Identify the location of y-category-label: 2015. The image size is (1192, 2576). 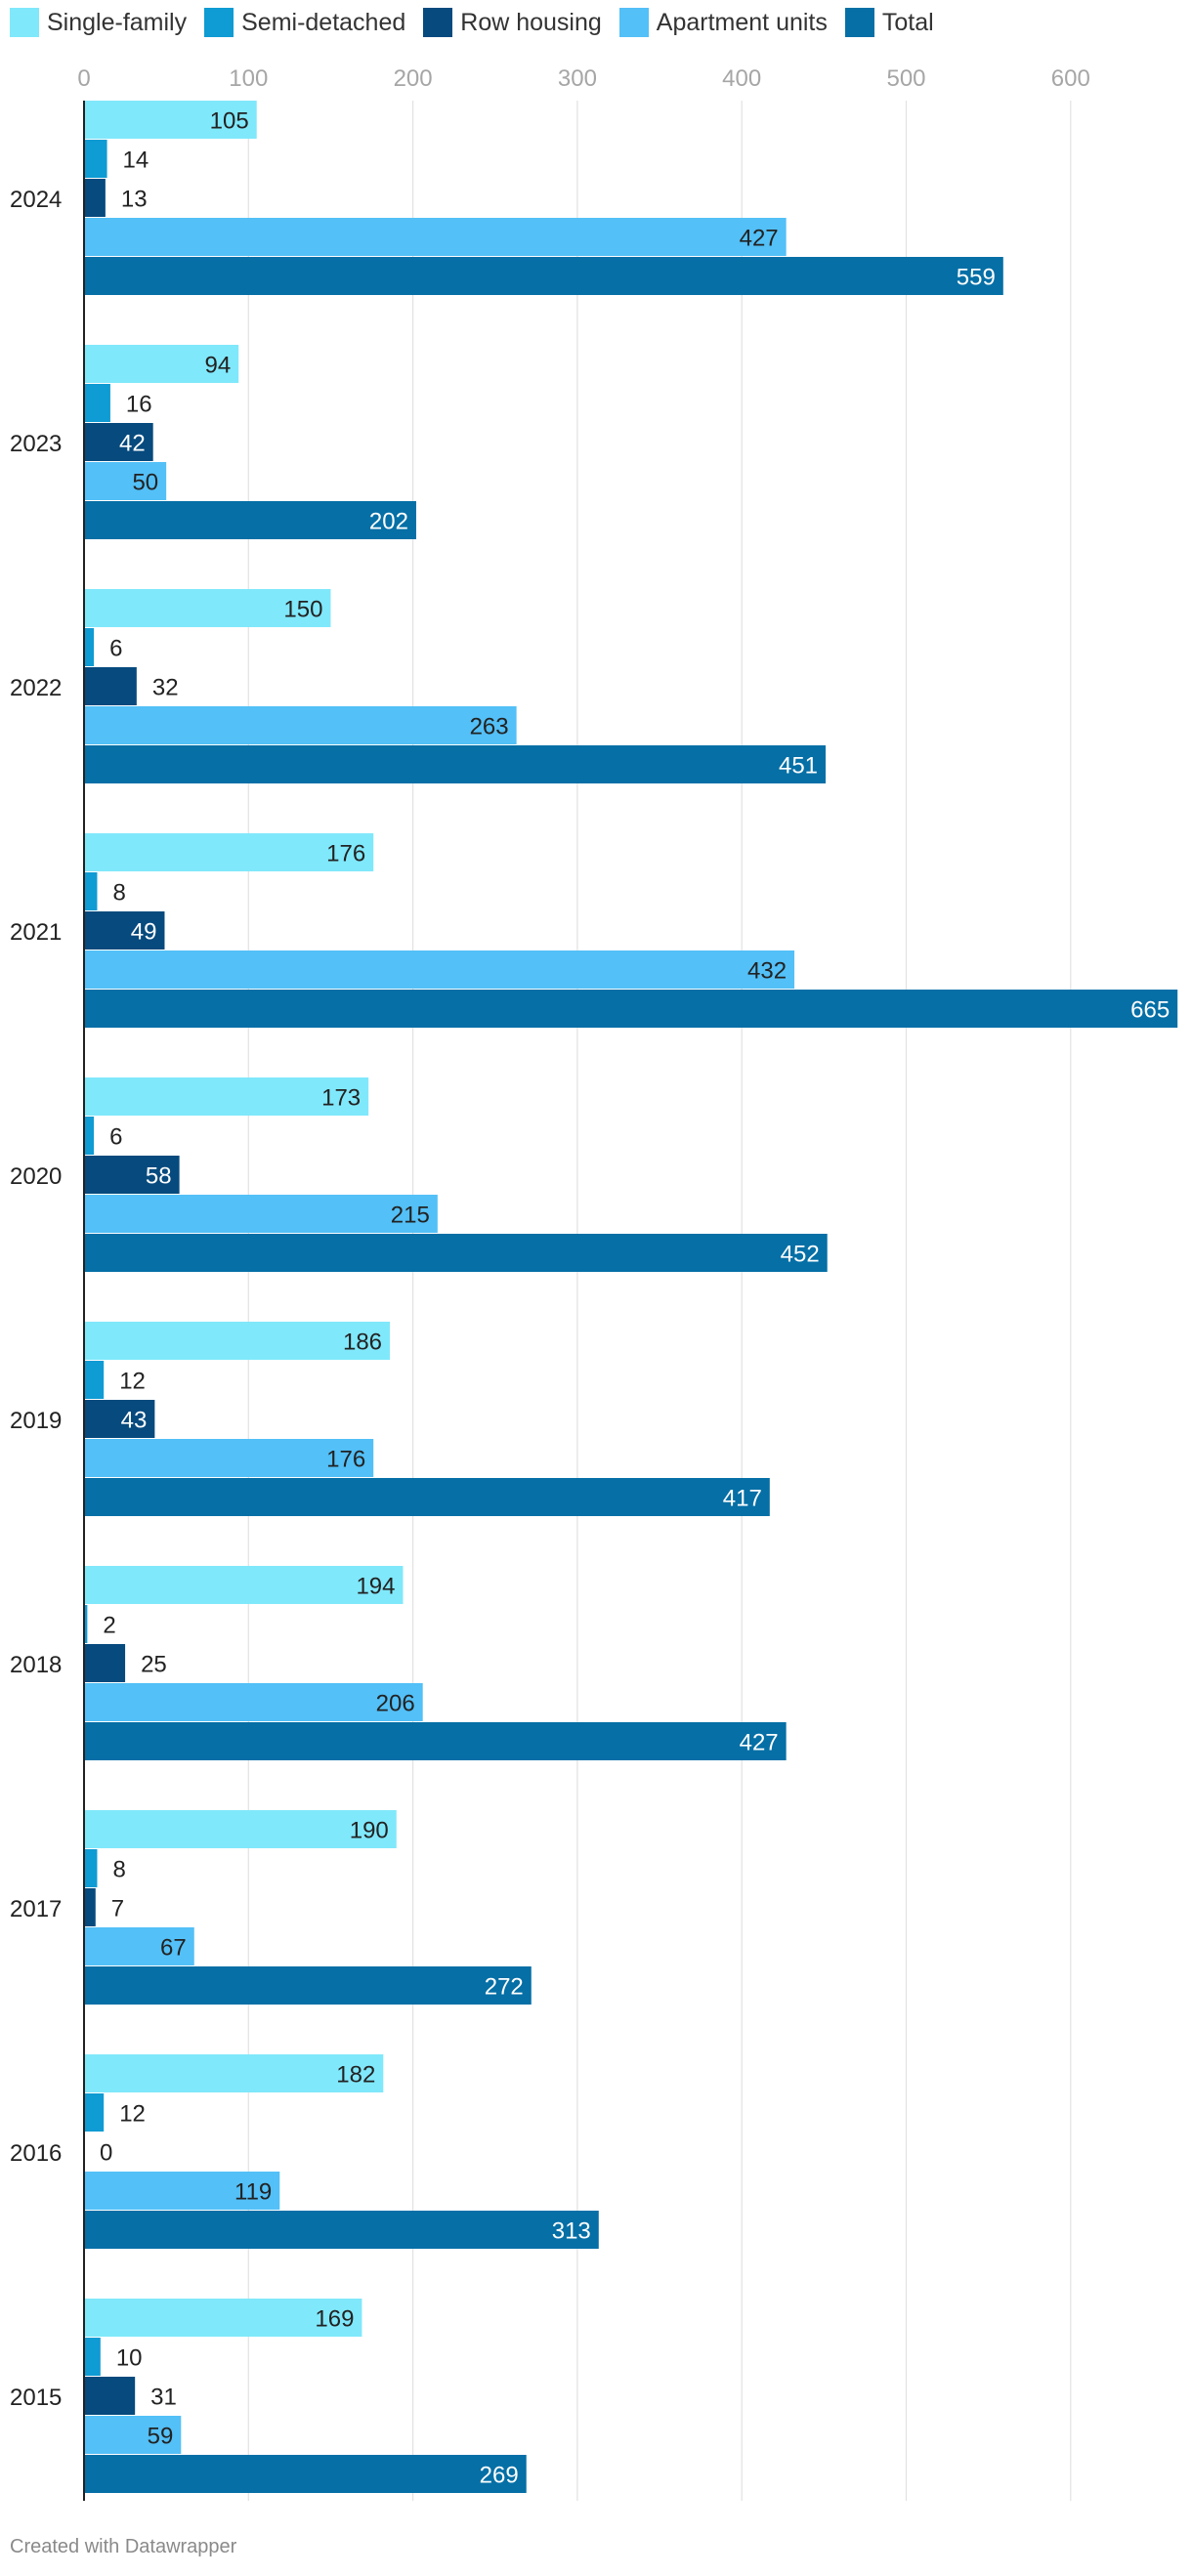
(36, 2398).